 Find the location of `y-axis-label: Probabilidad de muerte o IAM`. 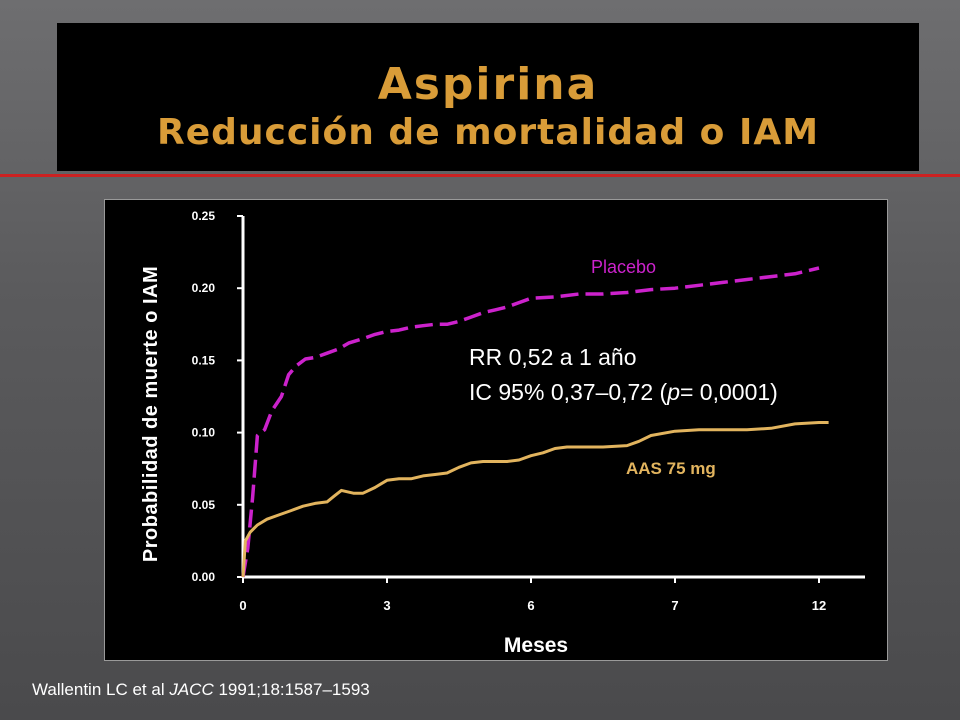

y-axis-label: Probabilidad de muerte o IAM is located at coordinates (151, 414).